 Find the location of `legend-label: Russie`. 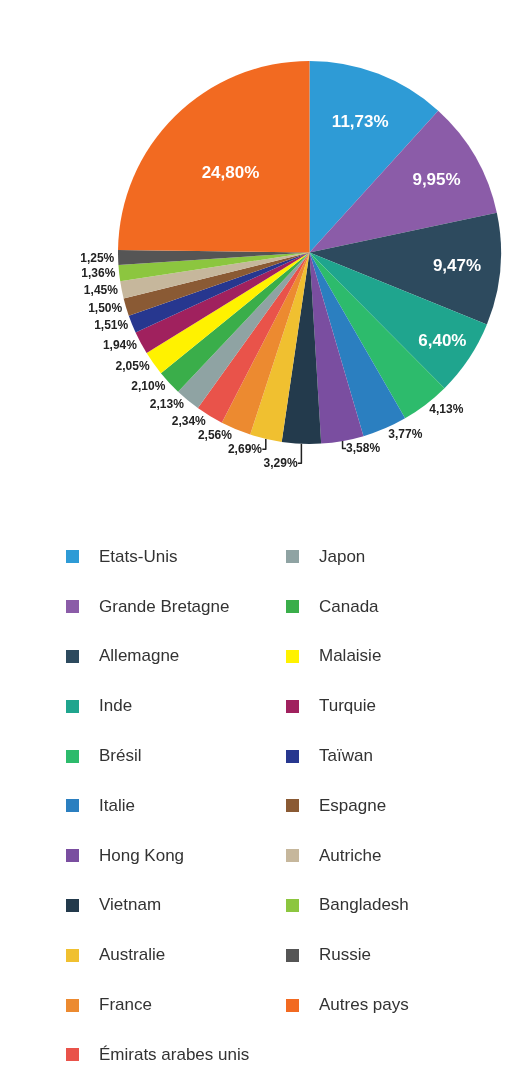

legend-label: Russie is located at coordinates (345, 955).